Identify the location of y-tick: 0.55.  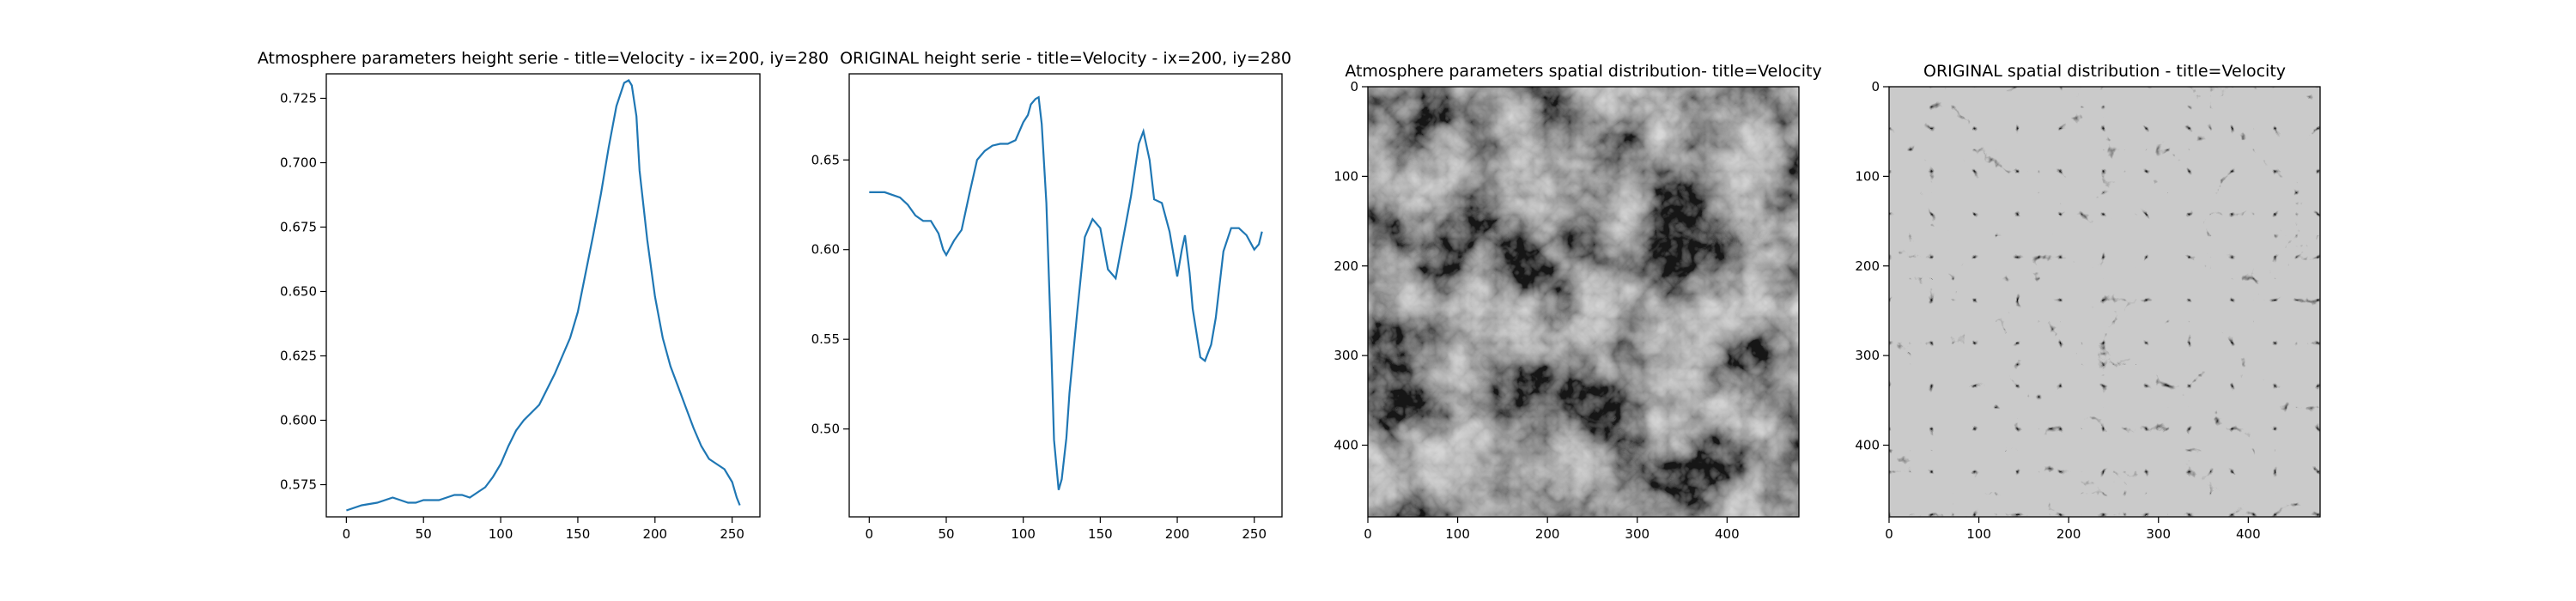
(830, 339).